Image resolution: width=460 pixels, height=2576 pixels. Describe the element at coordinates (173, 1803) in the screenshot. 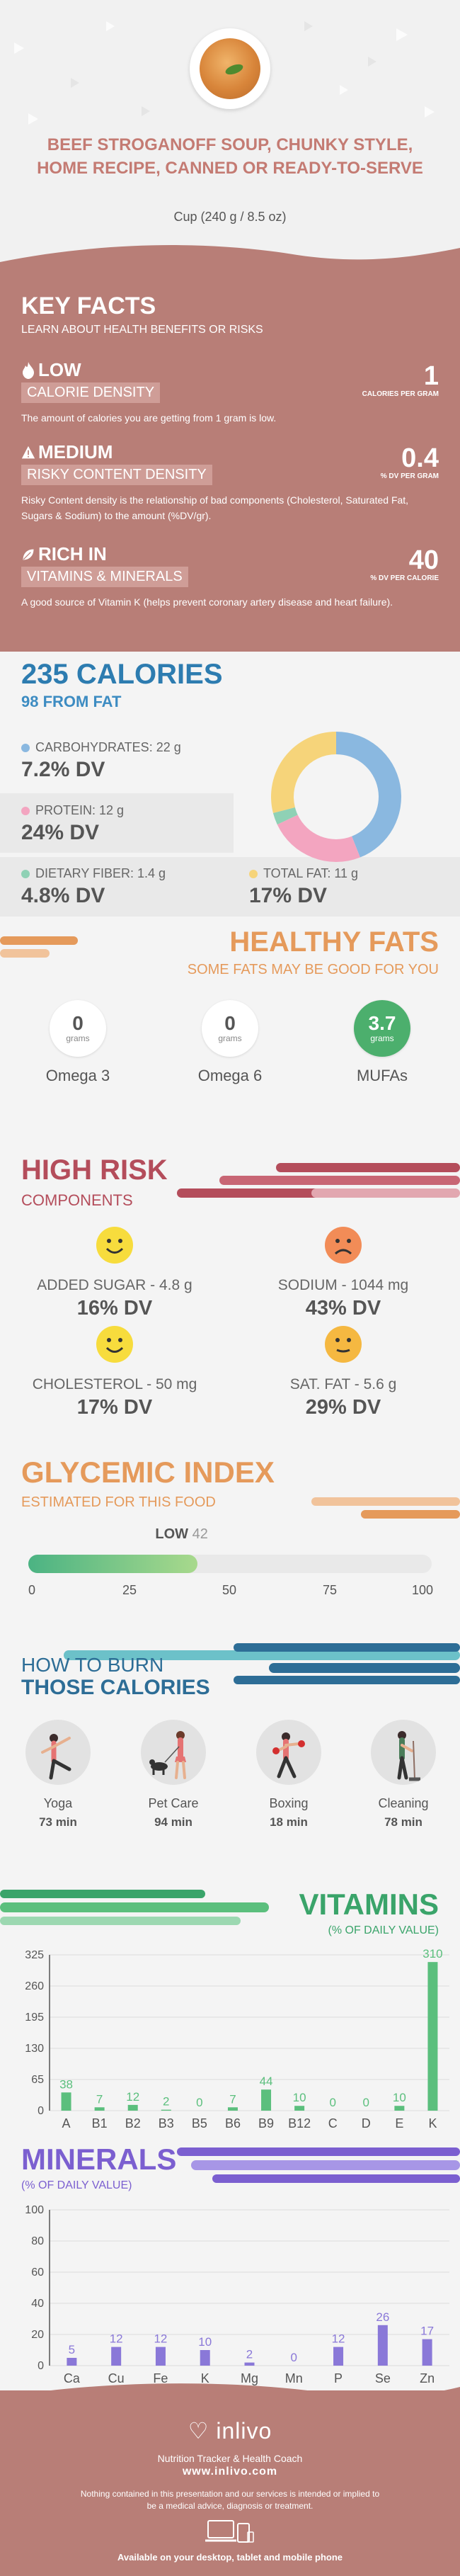

I see `activity-name: Pet Care` at that location.